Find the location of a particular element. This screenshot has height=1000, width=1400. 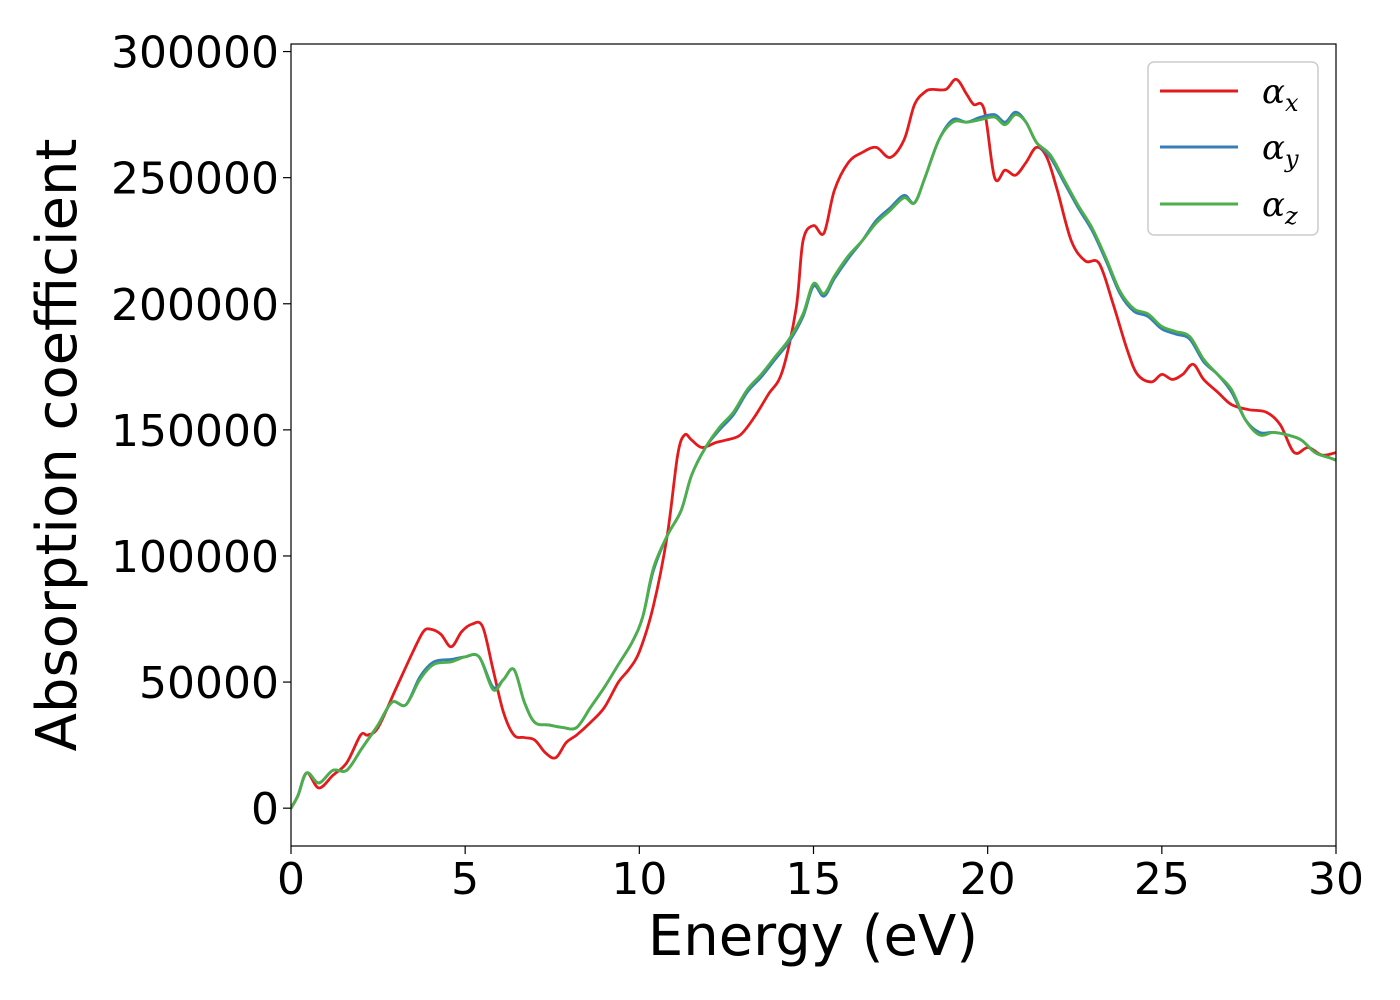

x-axis-ticks: 0 5 10 15 20 25 30 is located at coordinates (820, 875).